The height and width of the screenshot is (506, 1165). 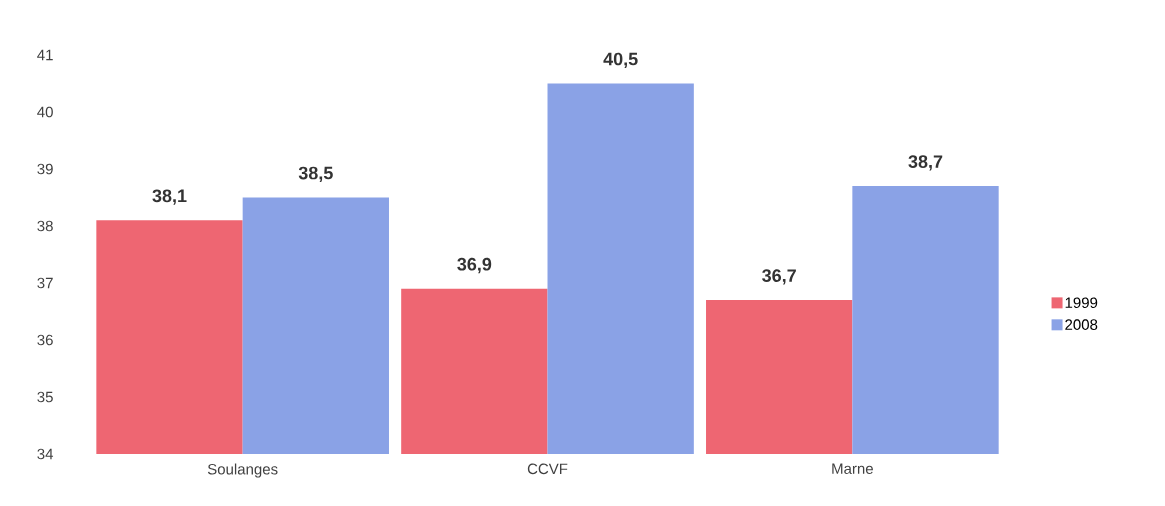 I want to click on data-label: 40,5, so click(x=620, y=60).